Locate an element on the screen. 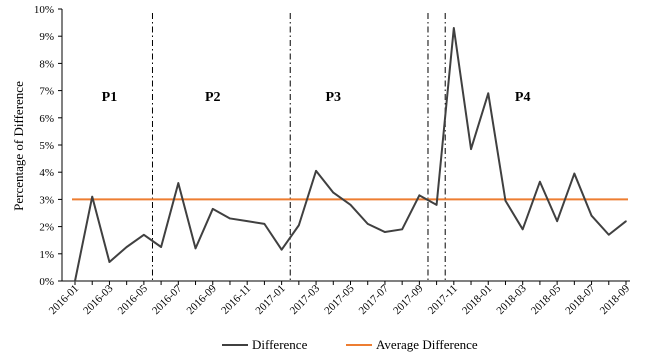  x-tick-label: 2016-05 is located at coordinates (133, 299).